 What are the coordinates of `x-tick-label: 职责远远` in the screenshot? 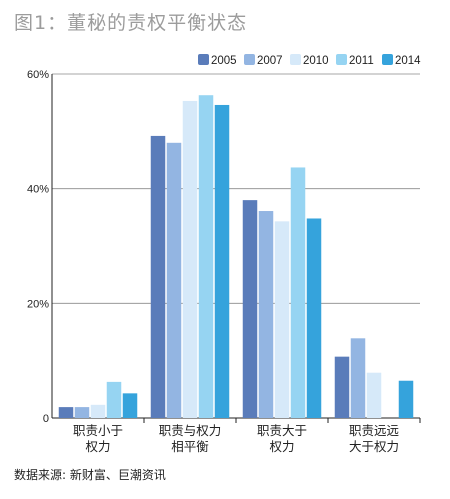 It's located at (374, 430).